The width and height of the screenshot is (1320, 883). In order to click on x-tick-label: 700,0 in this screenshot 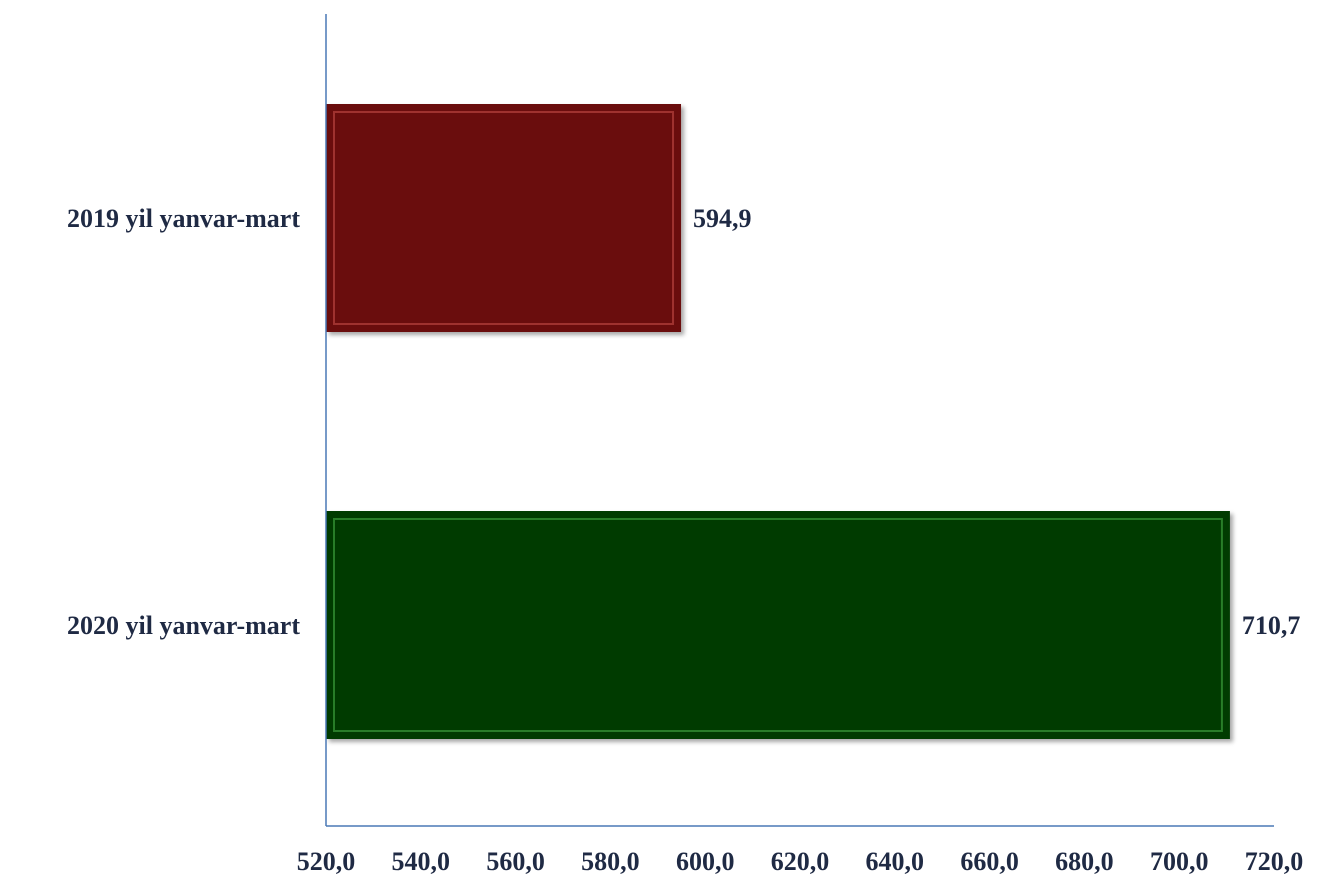, I will do `click(1179, 861)`.